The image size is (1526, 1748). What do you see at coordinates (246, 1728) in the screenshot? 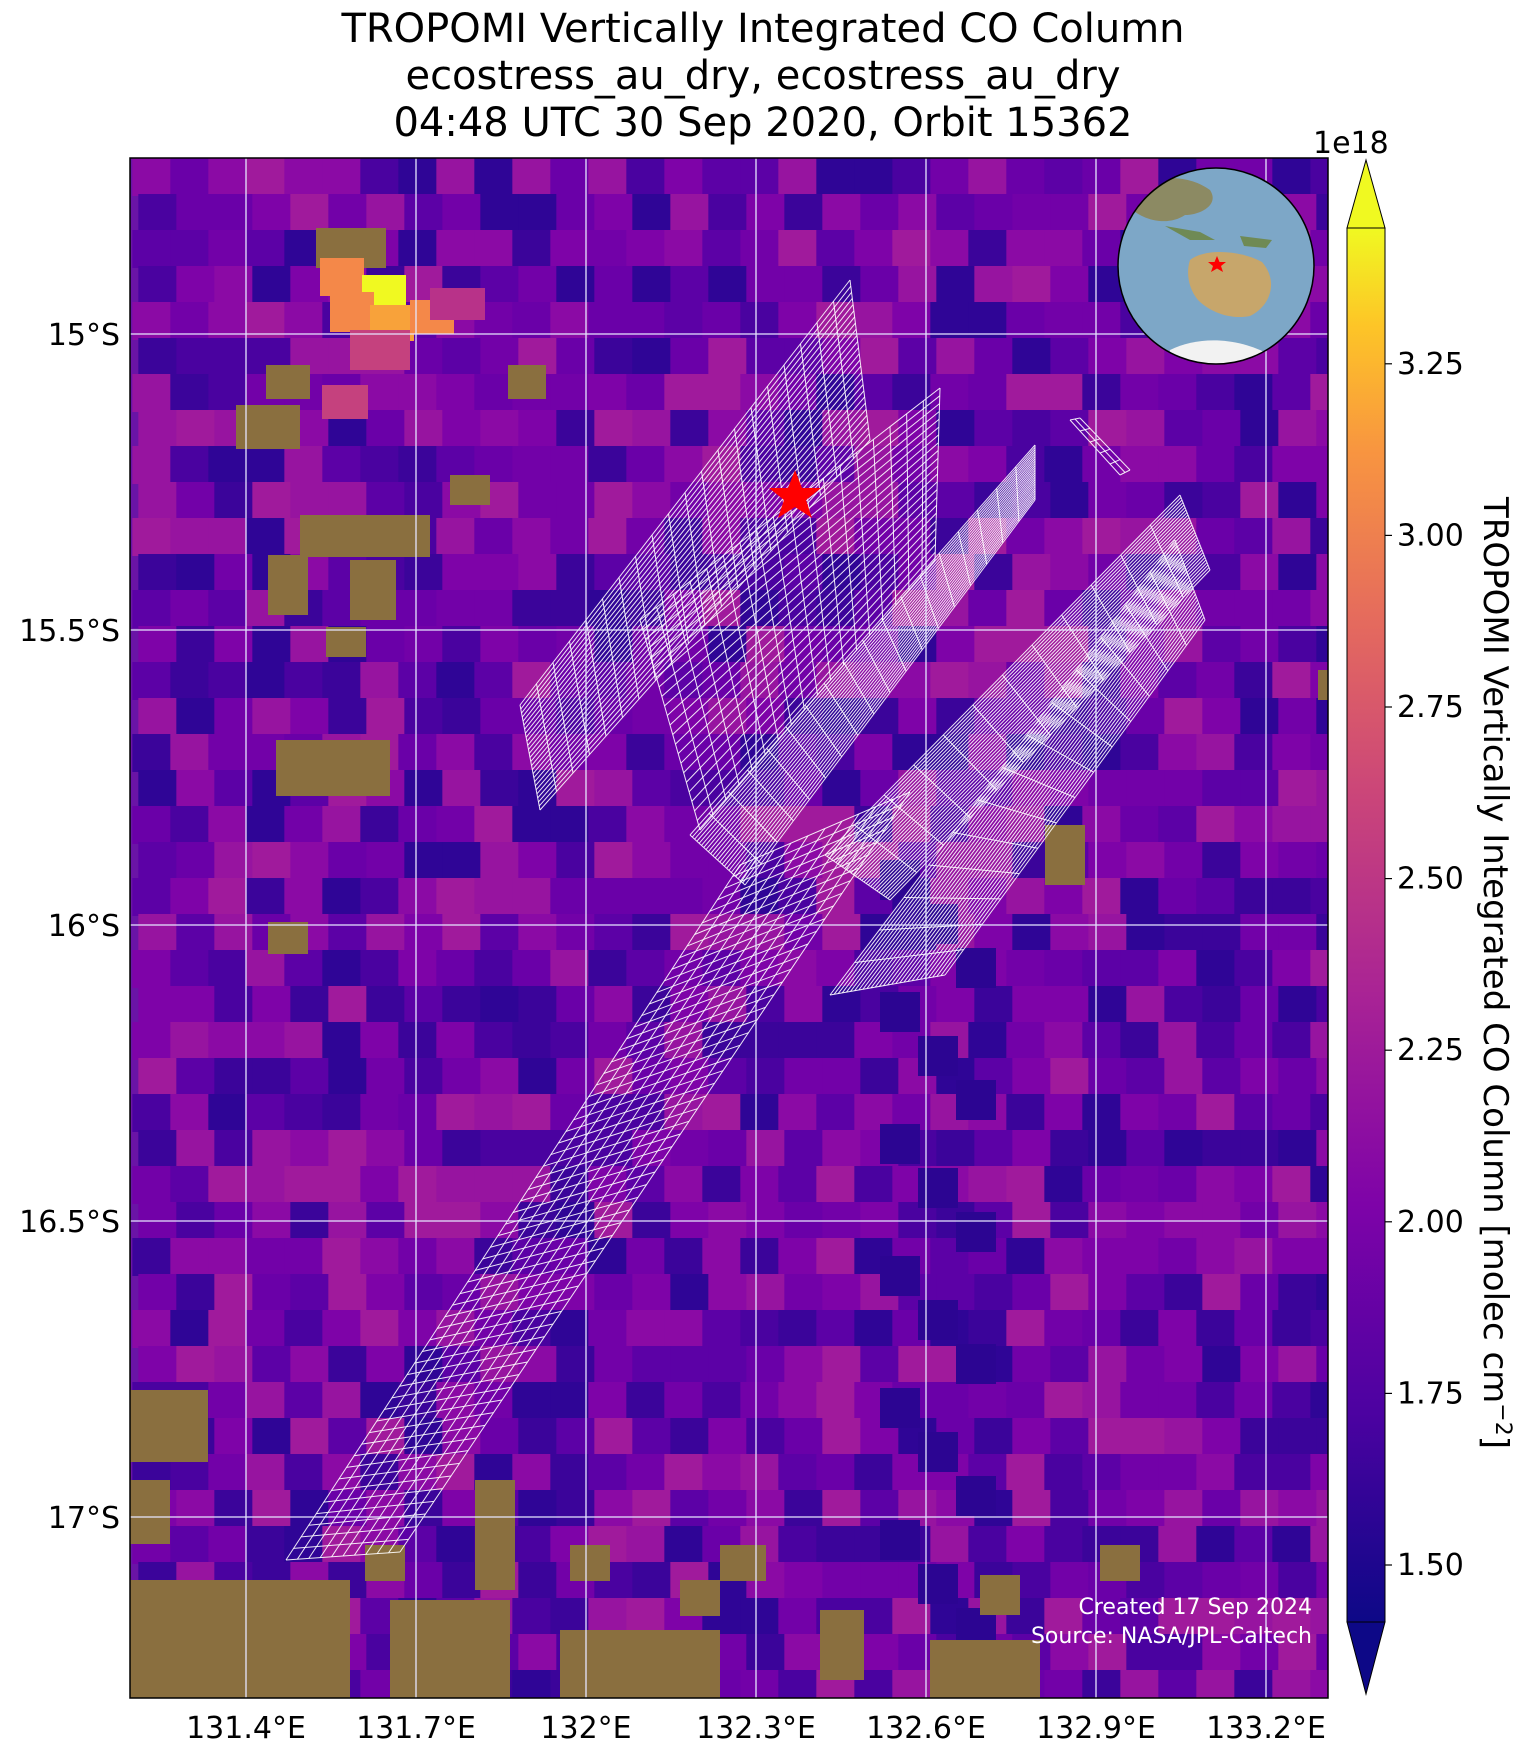
I see `lon-tick-label: 131.4°E` at bounding box center [246, 1728].